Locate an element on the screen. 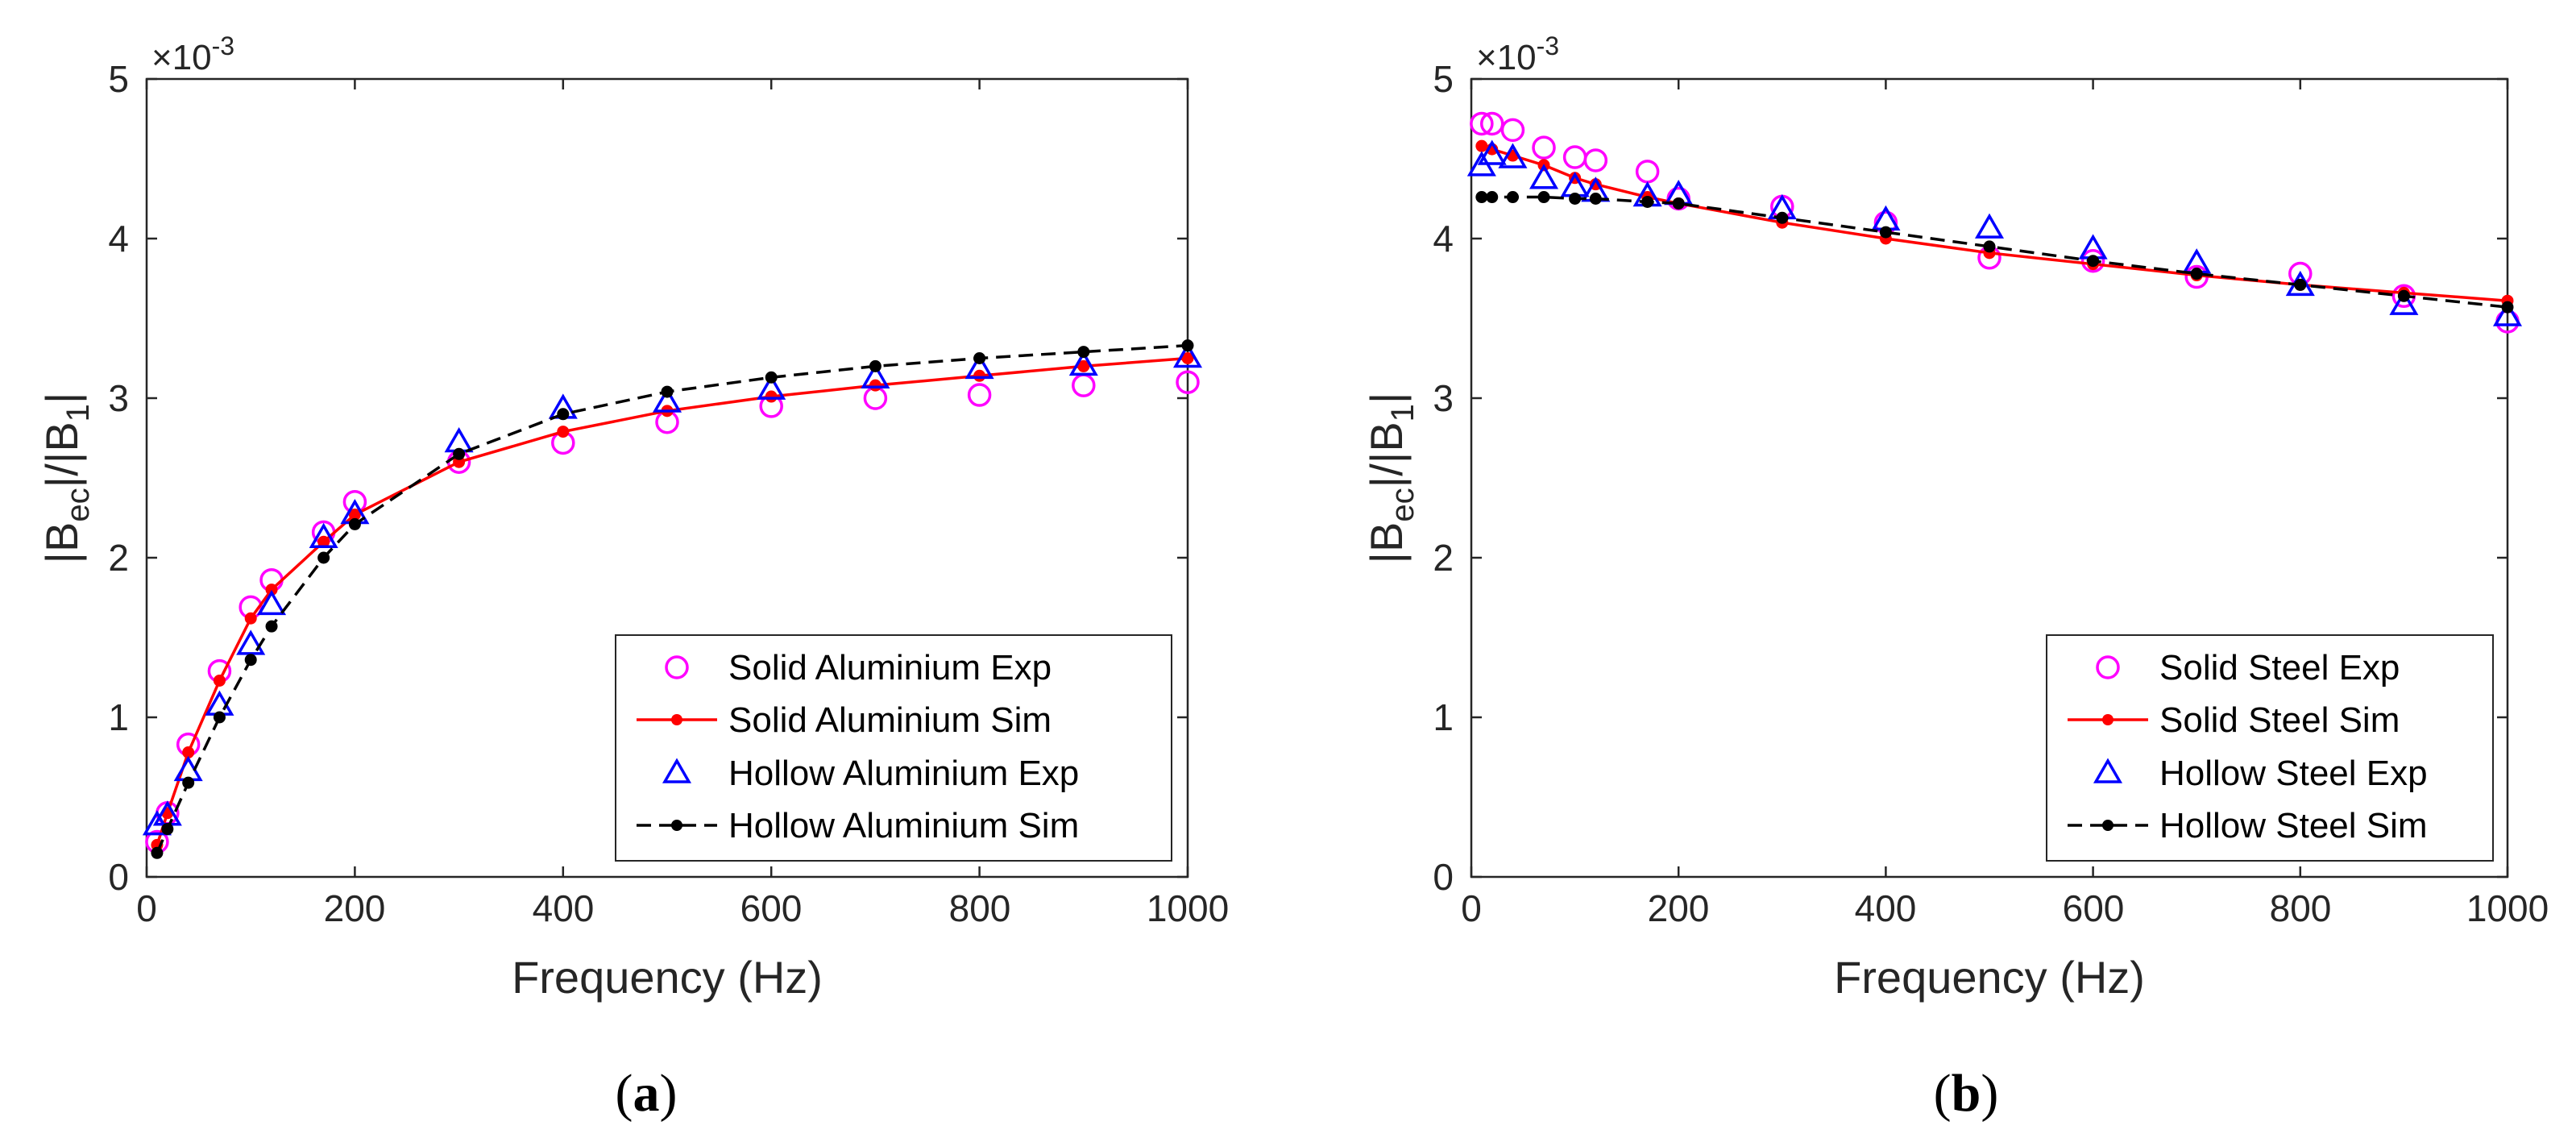 The width and height of the screenshot is (2576, 1134). x-tick-label: 0 is located at coordinates (146, 908).